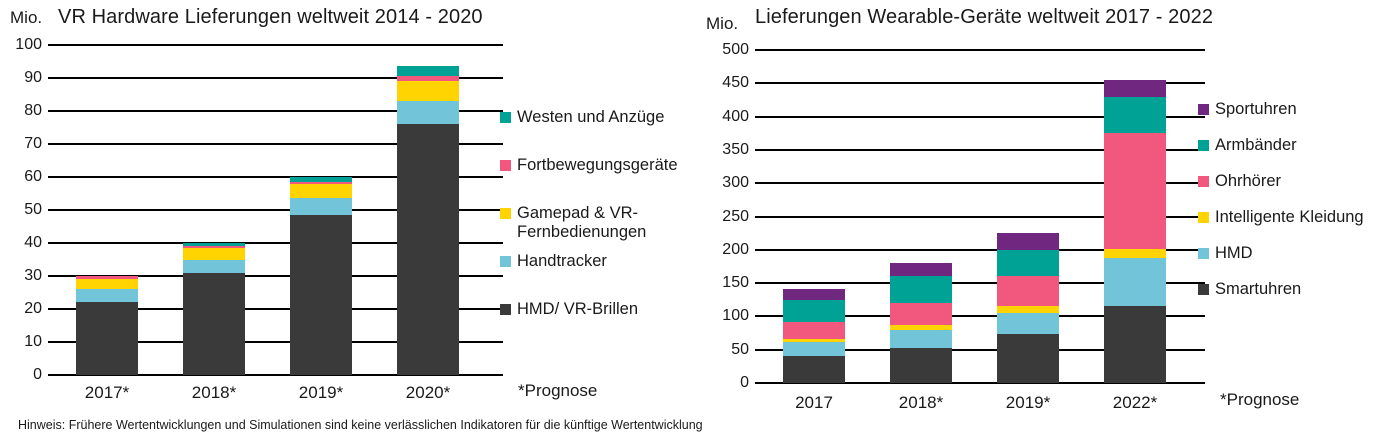 This screenshot has width=1397, height=440. Describe the element at coordinates (33, 242) in the screenshot. I see `y-axis-tick-label: 40` at that location.